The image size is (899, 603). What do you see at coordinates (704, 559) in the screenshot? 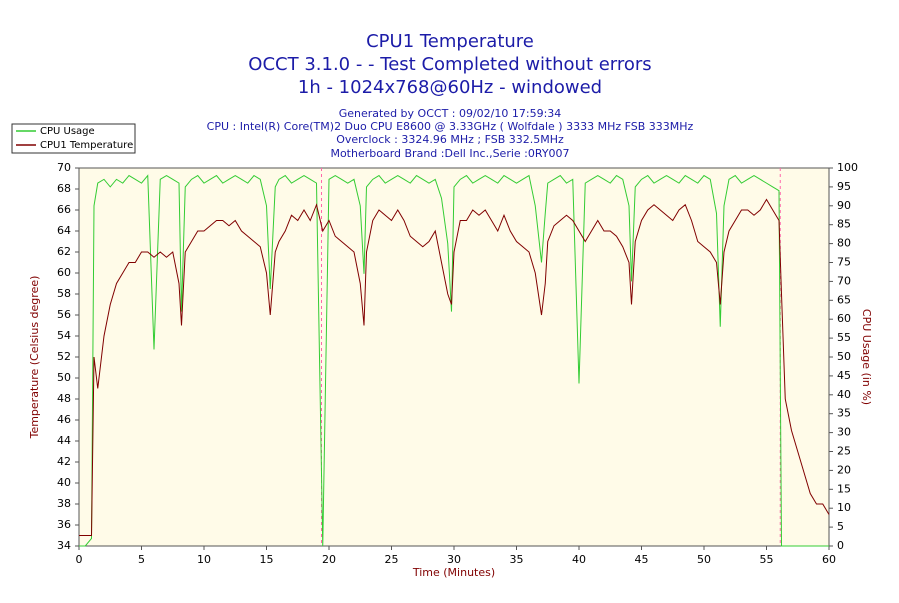
I see `x-tick-label: 50` at bounding box center [704, 559].